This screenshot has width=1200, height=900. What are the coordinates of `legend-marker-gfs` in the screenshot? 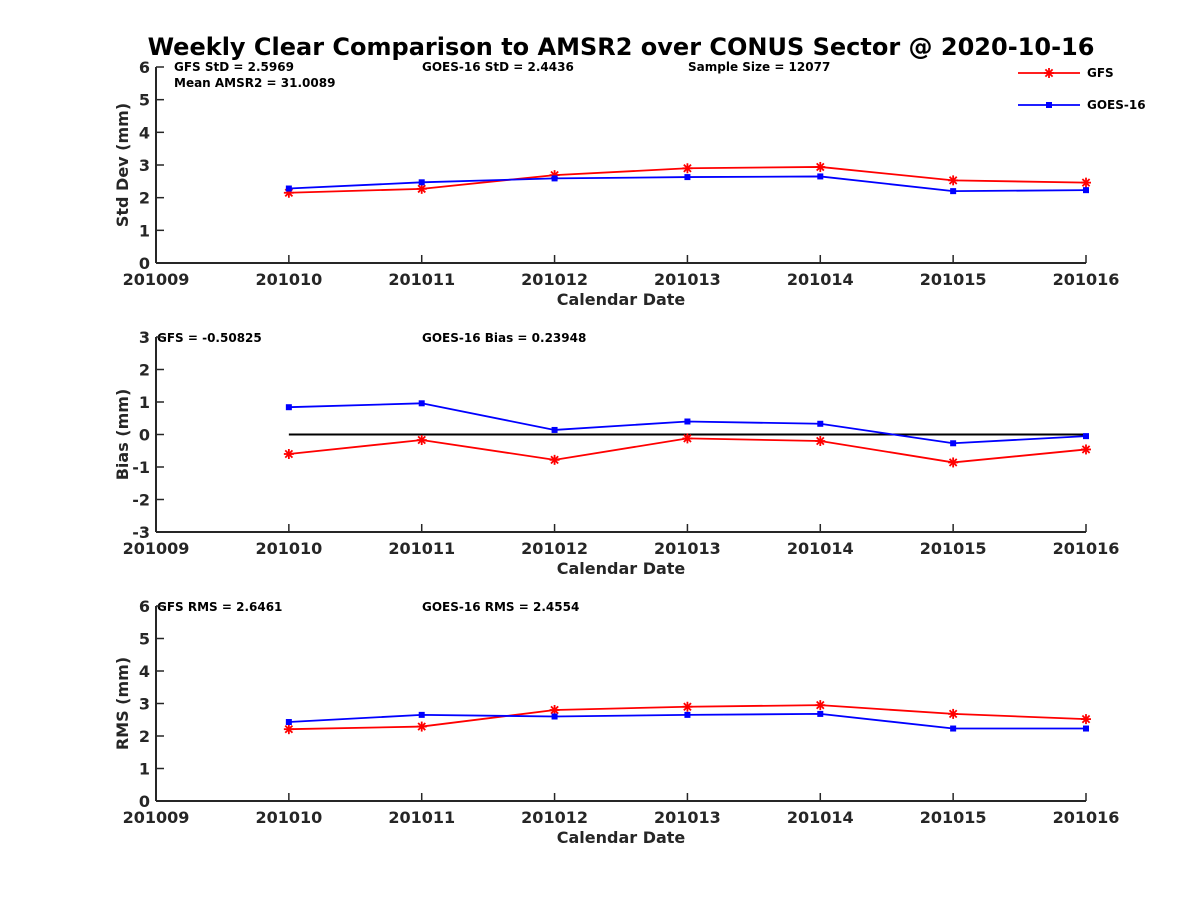 It's located at (1049, 73).